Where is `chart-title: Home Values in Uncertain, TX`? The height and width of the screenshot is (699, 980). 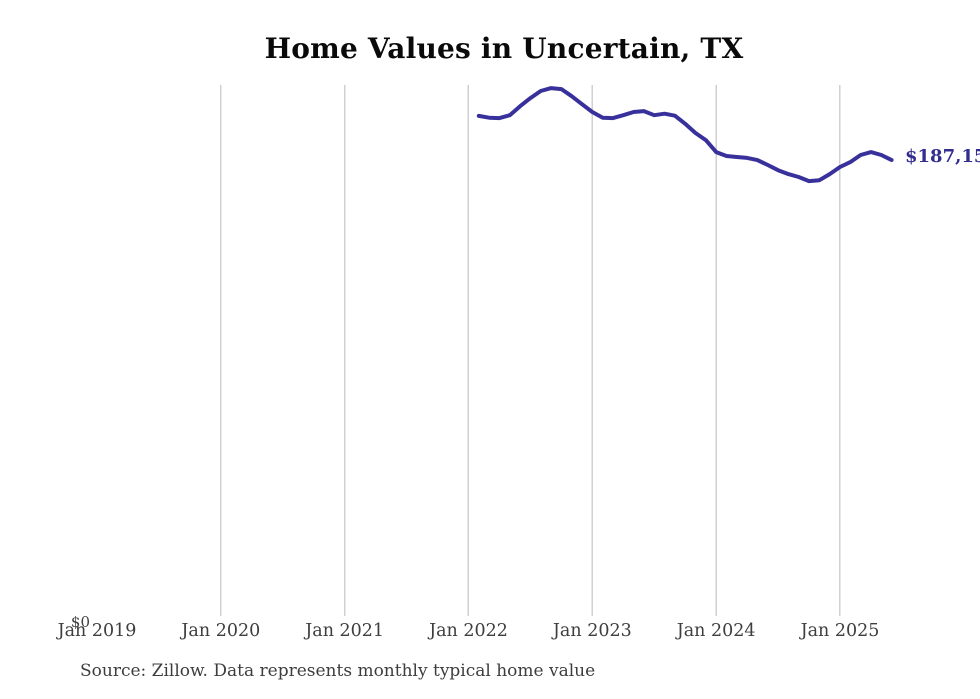 chart-title: Home Values in Uncertain, TX is located at coordinates (504, 48).